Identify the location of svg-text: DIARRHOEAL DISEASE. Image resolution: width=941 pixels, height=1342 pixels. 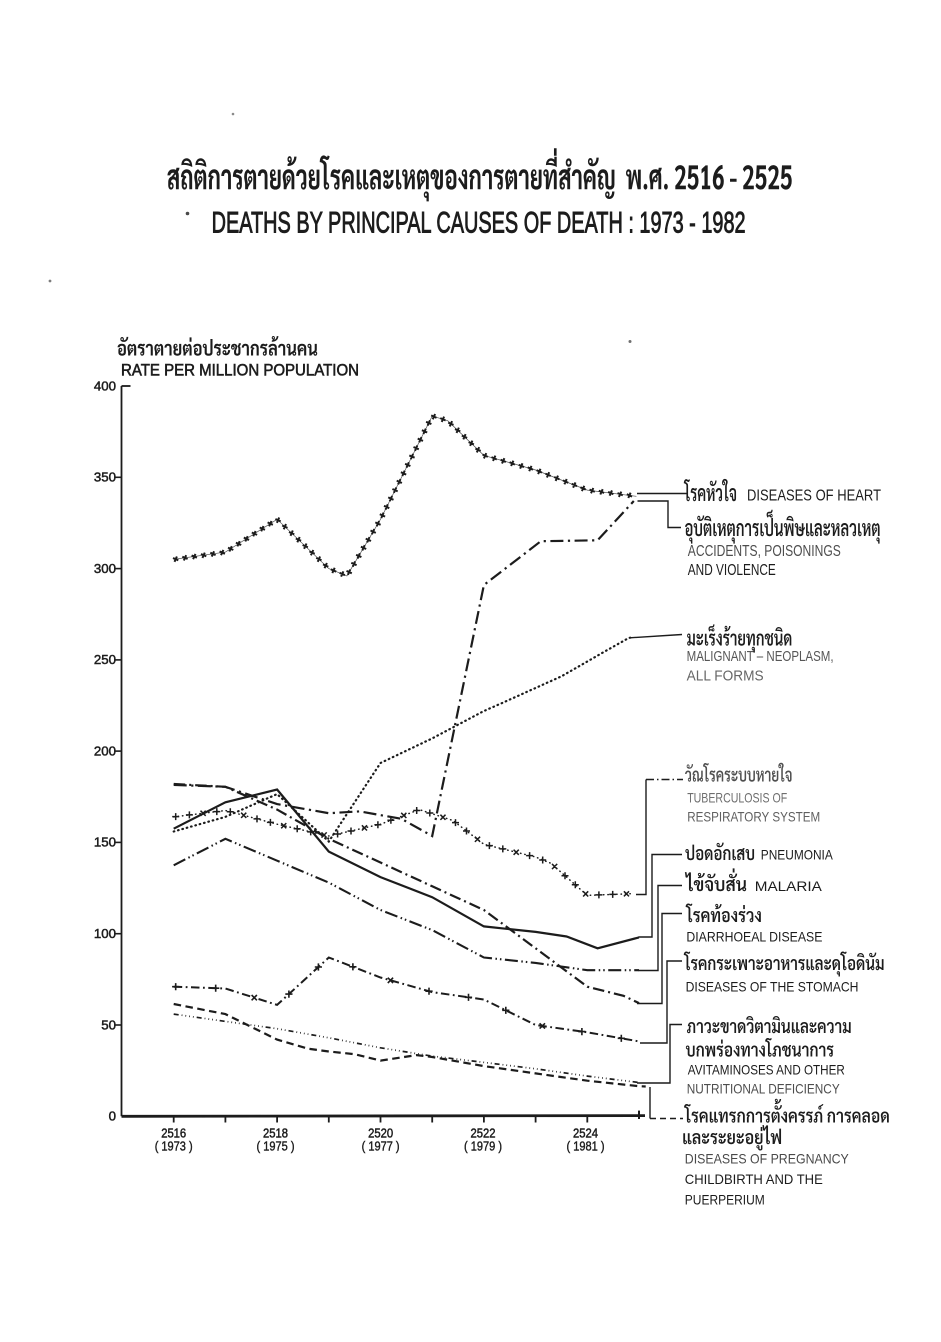
(754, 937).